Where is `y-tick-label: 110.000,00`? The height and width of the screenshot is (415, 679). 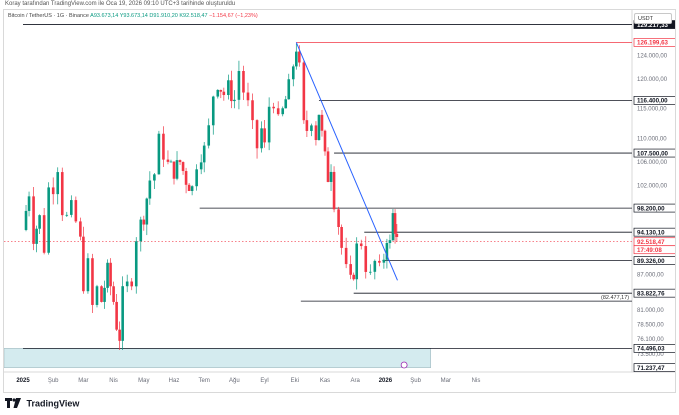
y-tick-label: 110.000,00 is located at coordinates (652, 139).